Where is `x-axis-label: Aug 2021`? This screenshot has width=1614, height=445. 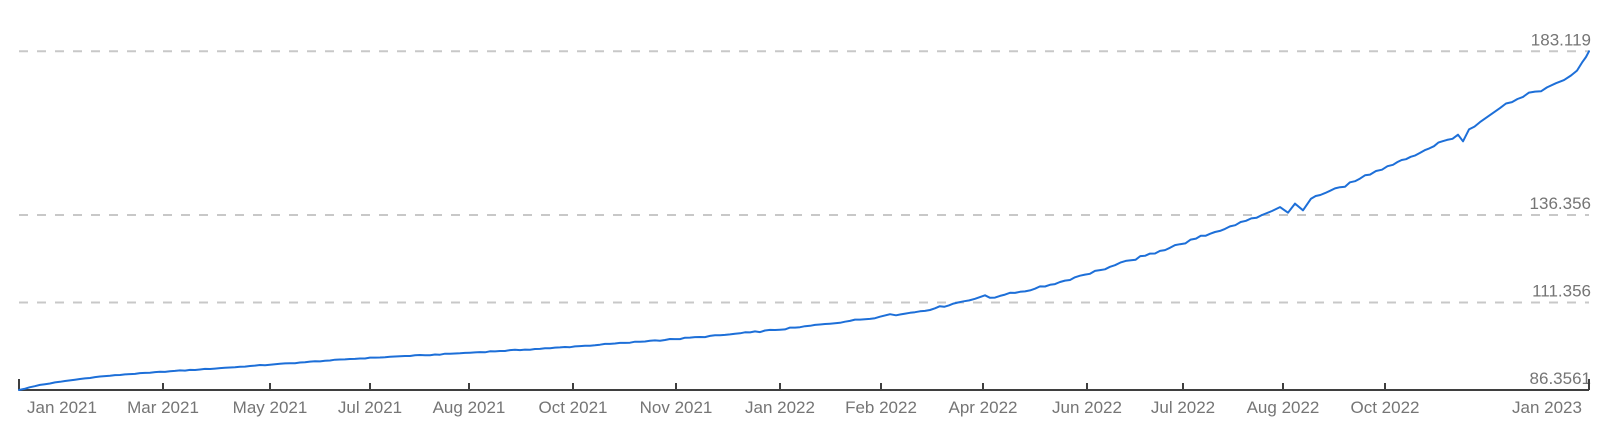 x-axis-label: Aug 2021 is located at coordinates (469, 407).